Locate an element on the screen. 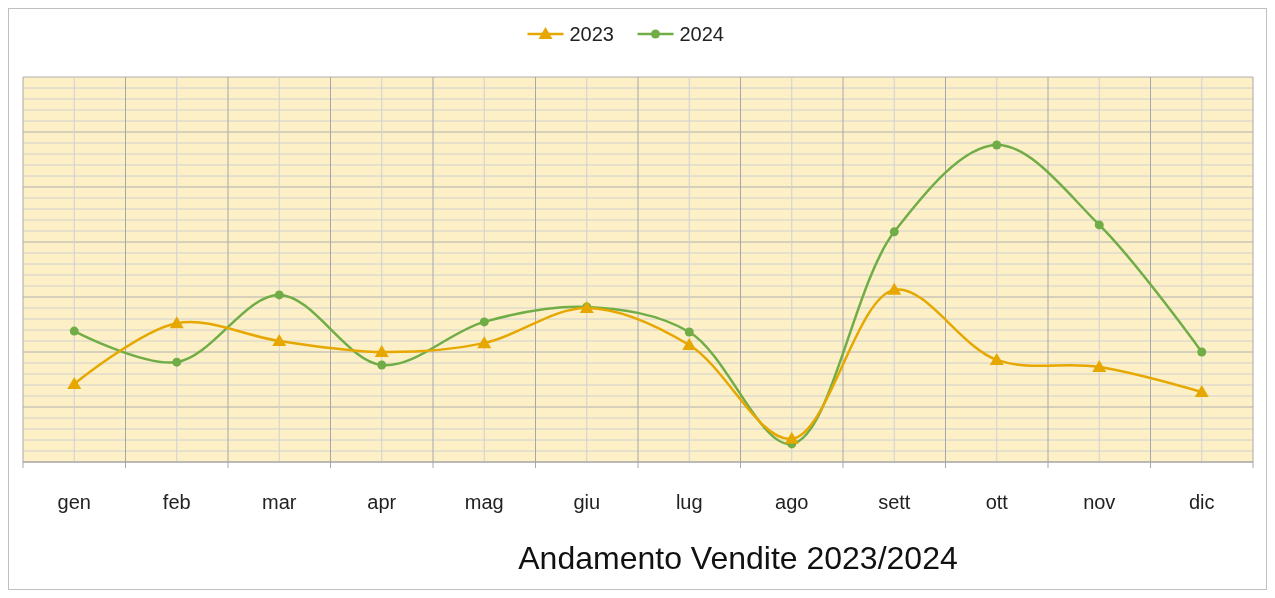  x-tick-label: giu is located at coordinates (587, 502).